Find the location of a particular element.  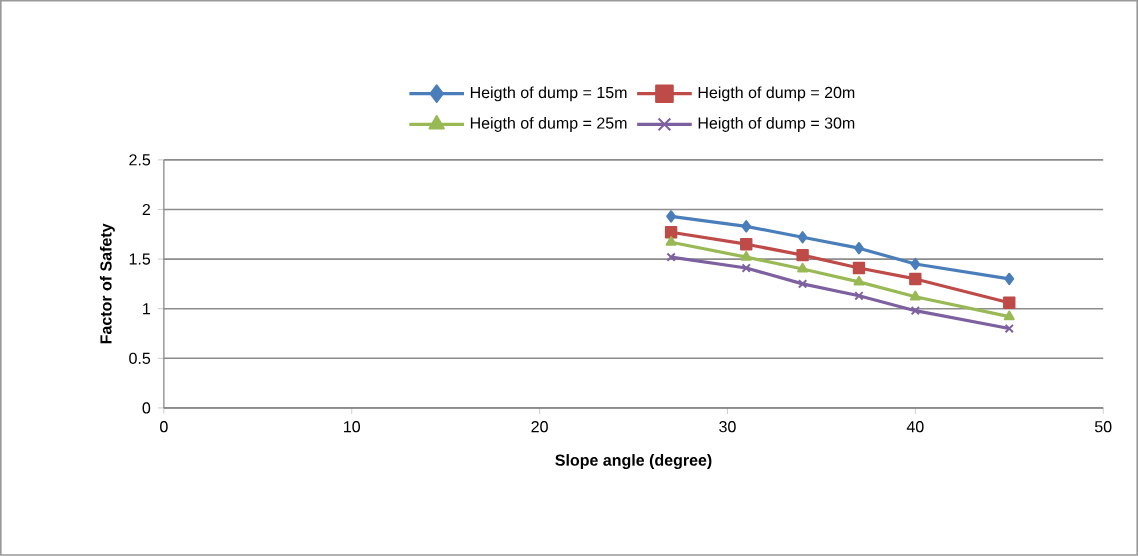

y-tick-label: 1 is located at coordinates (147, 309).